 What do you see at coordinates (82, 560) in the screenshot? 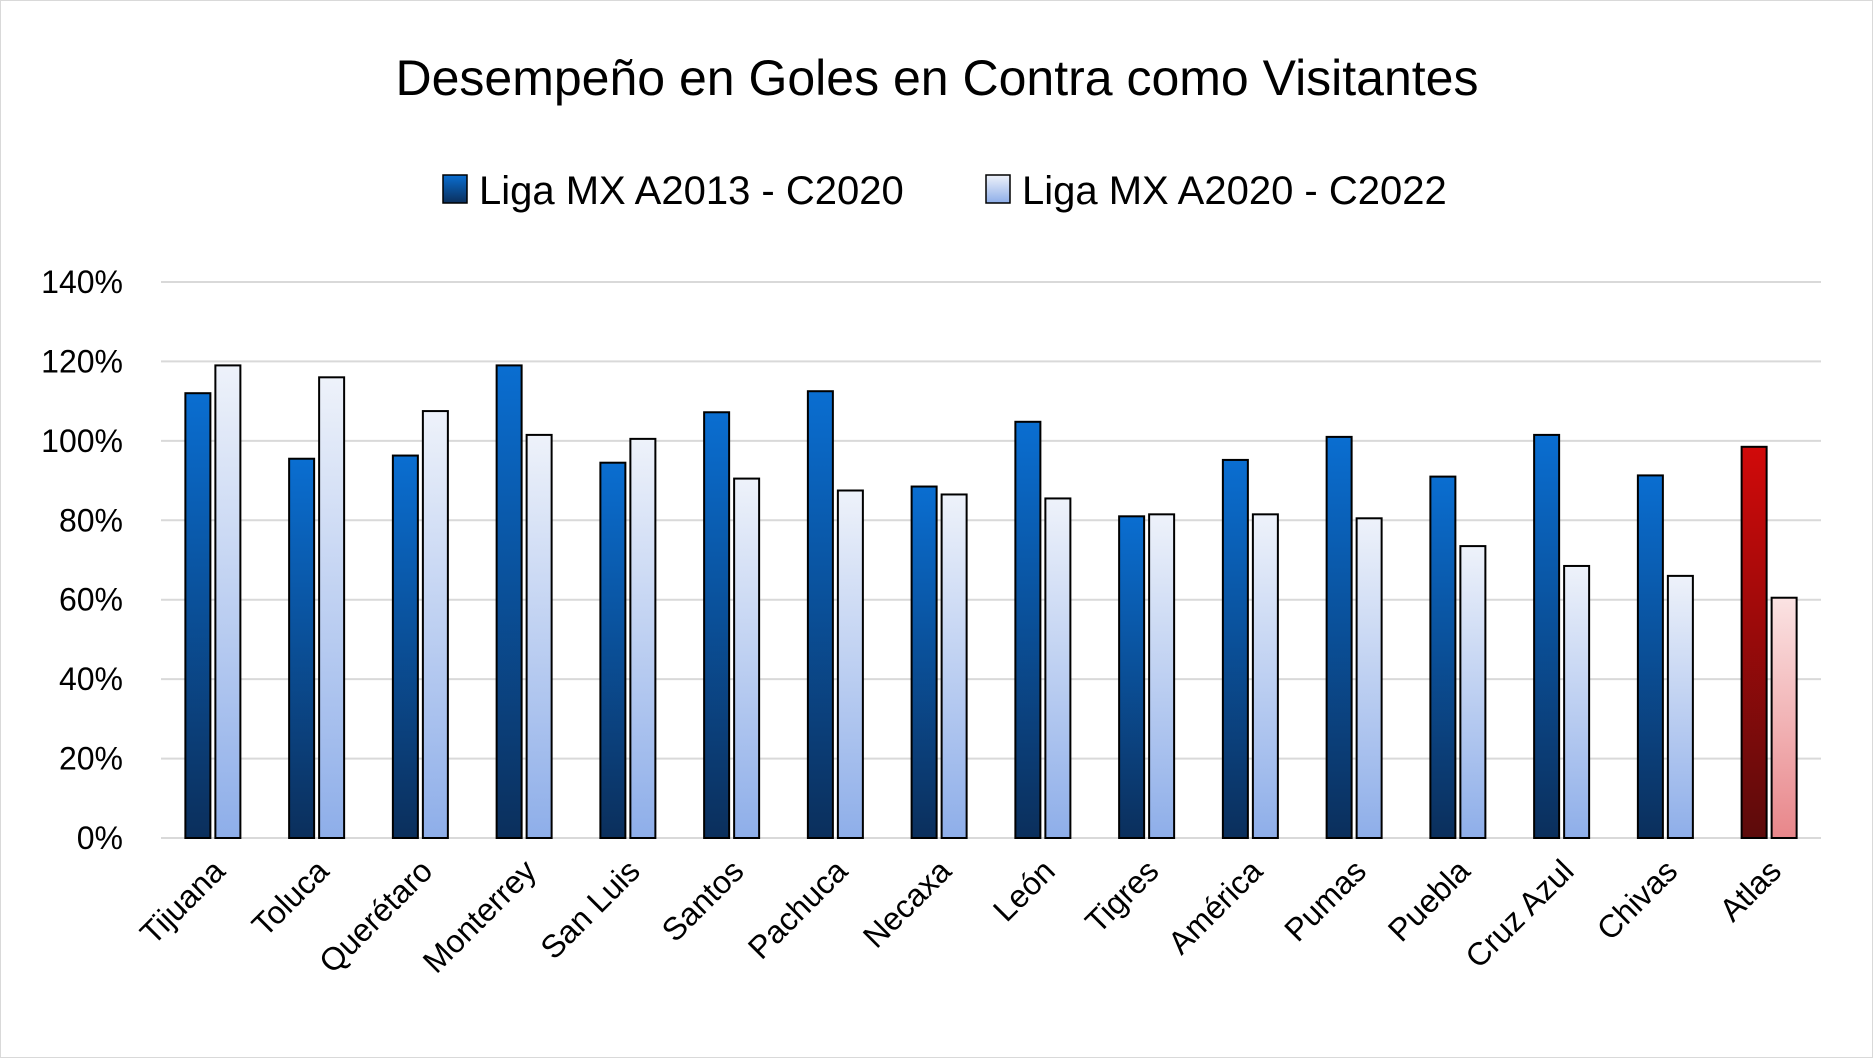
I see `y-axis-tick-labels: 0% 20% 40% 60% 80% 100% 120% 140%` at bounding box center [82, 560].